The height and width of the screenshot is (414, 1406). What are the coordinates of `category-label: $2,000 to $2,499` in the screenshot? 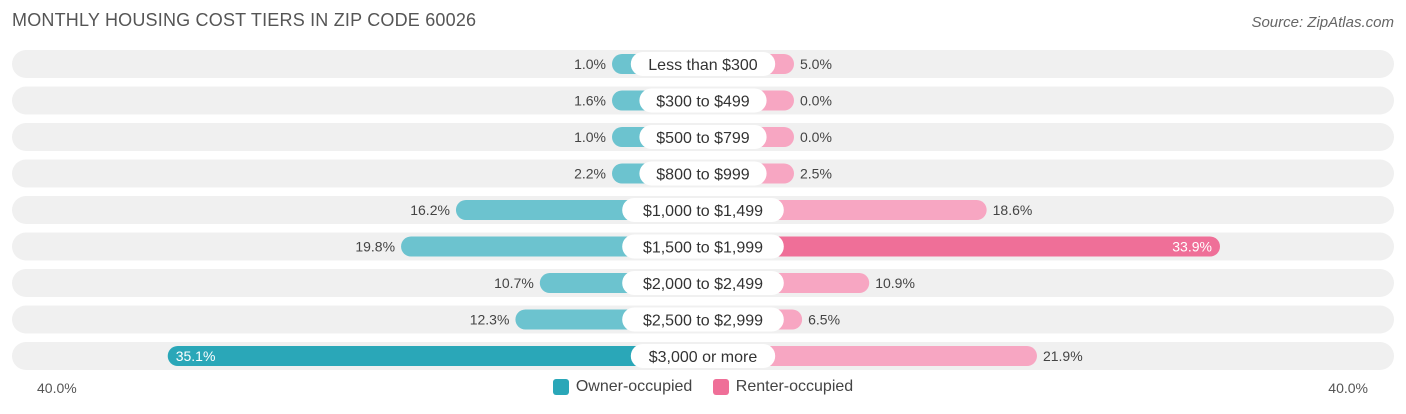 It's located at (703, 284).